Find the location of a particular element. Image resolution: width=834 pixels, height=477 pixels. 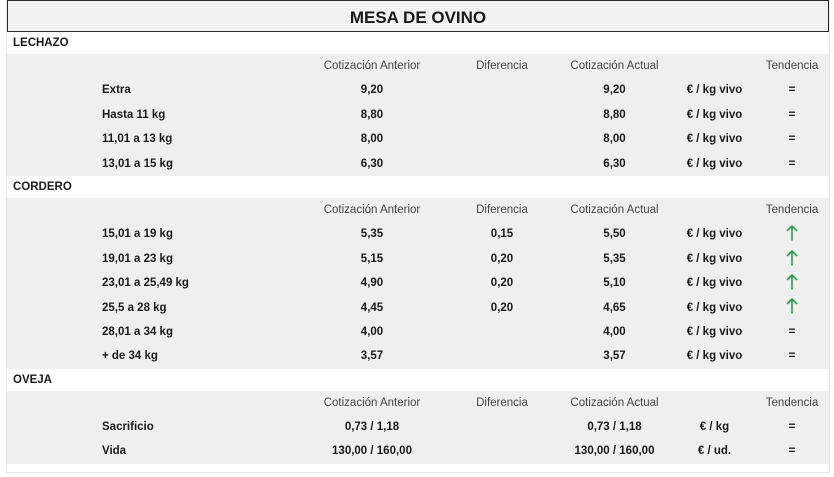

row-category: + de 34 kg is located at coordinates (130, 356).